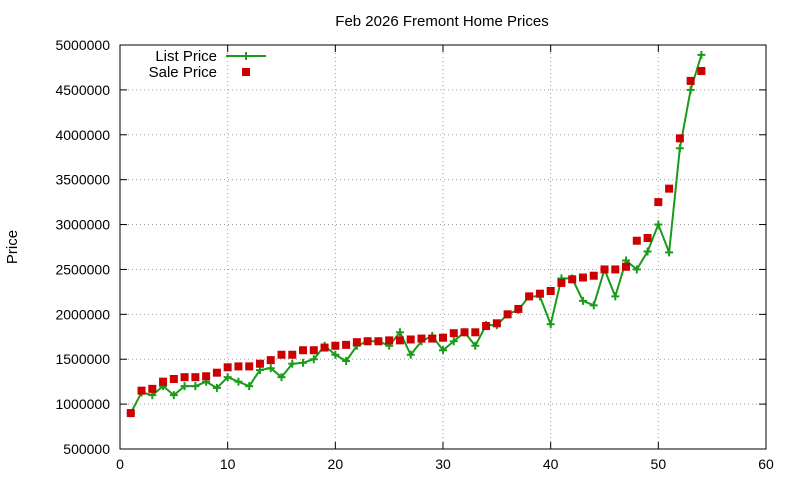 Image resolution: width=800 pixels, height=480 pixels. Describe the element at coordinates (82, 90) in the screenshot. I see `y-tick-label: 4500000` at that location.